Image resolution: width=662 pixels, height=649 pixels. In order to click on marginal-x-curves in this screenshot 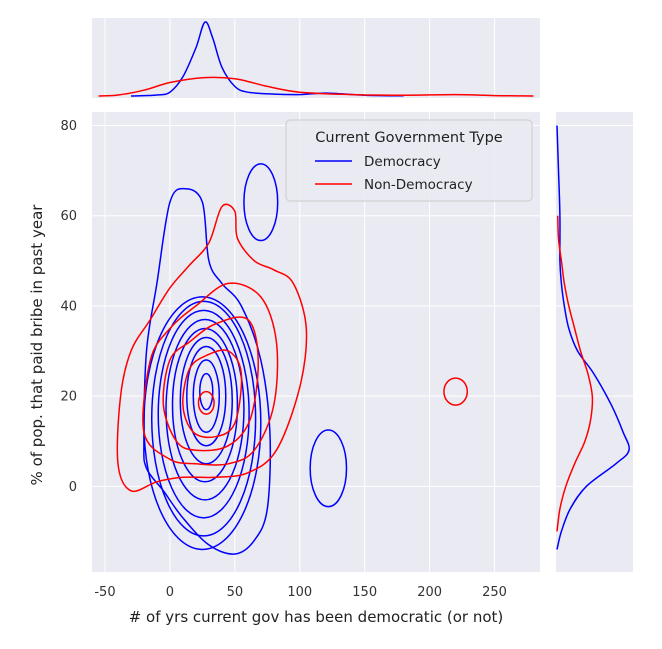, I will do `click(316, 59)`.